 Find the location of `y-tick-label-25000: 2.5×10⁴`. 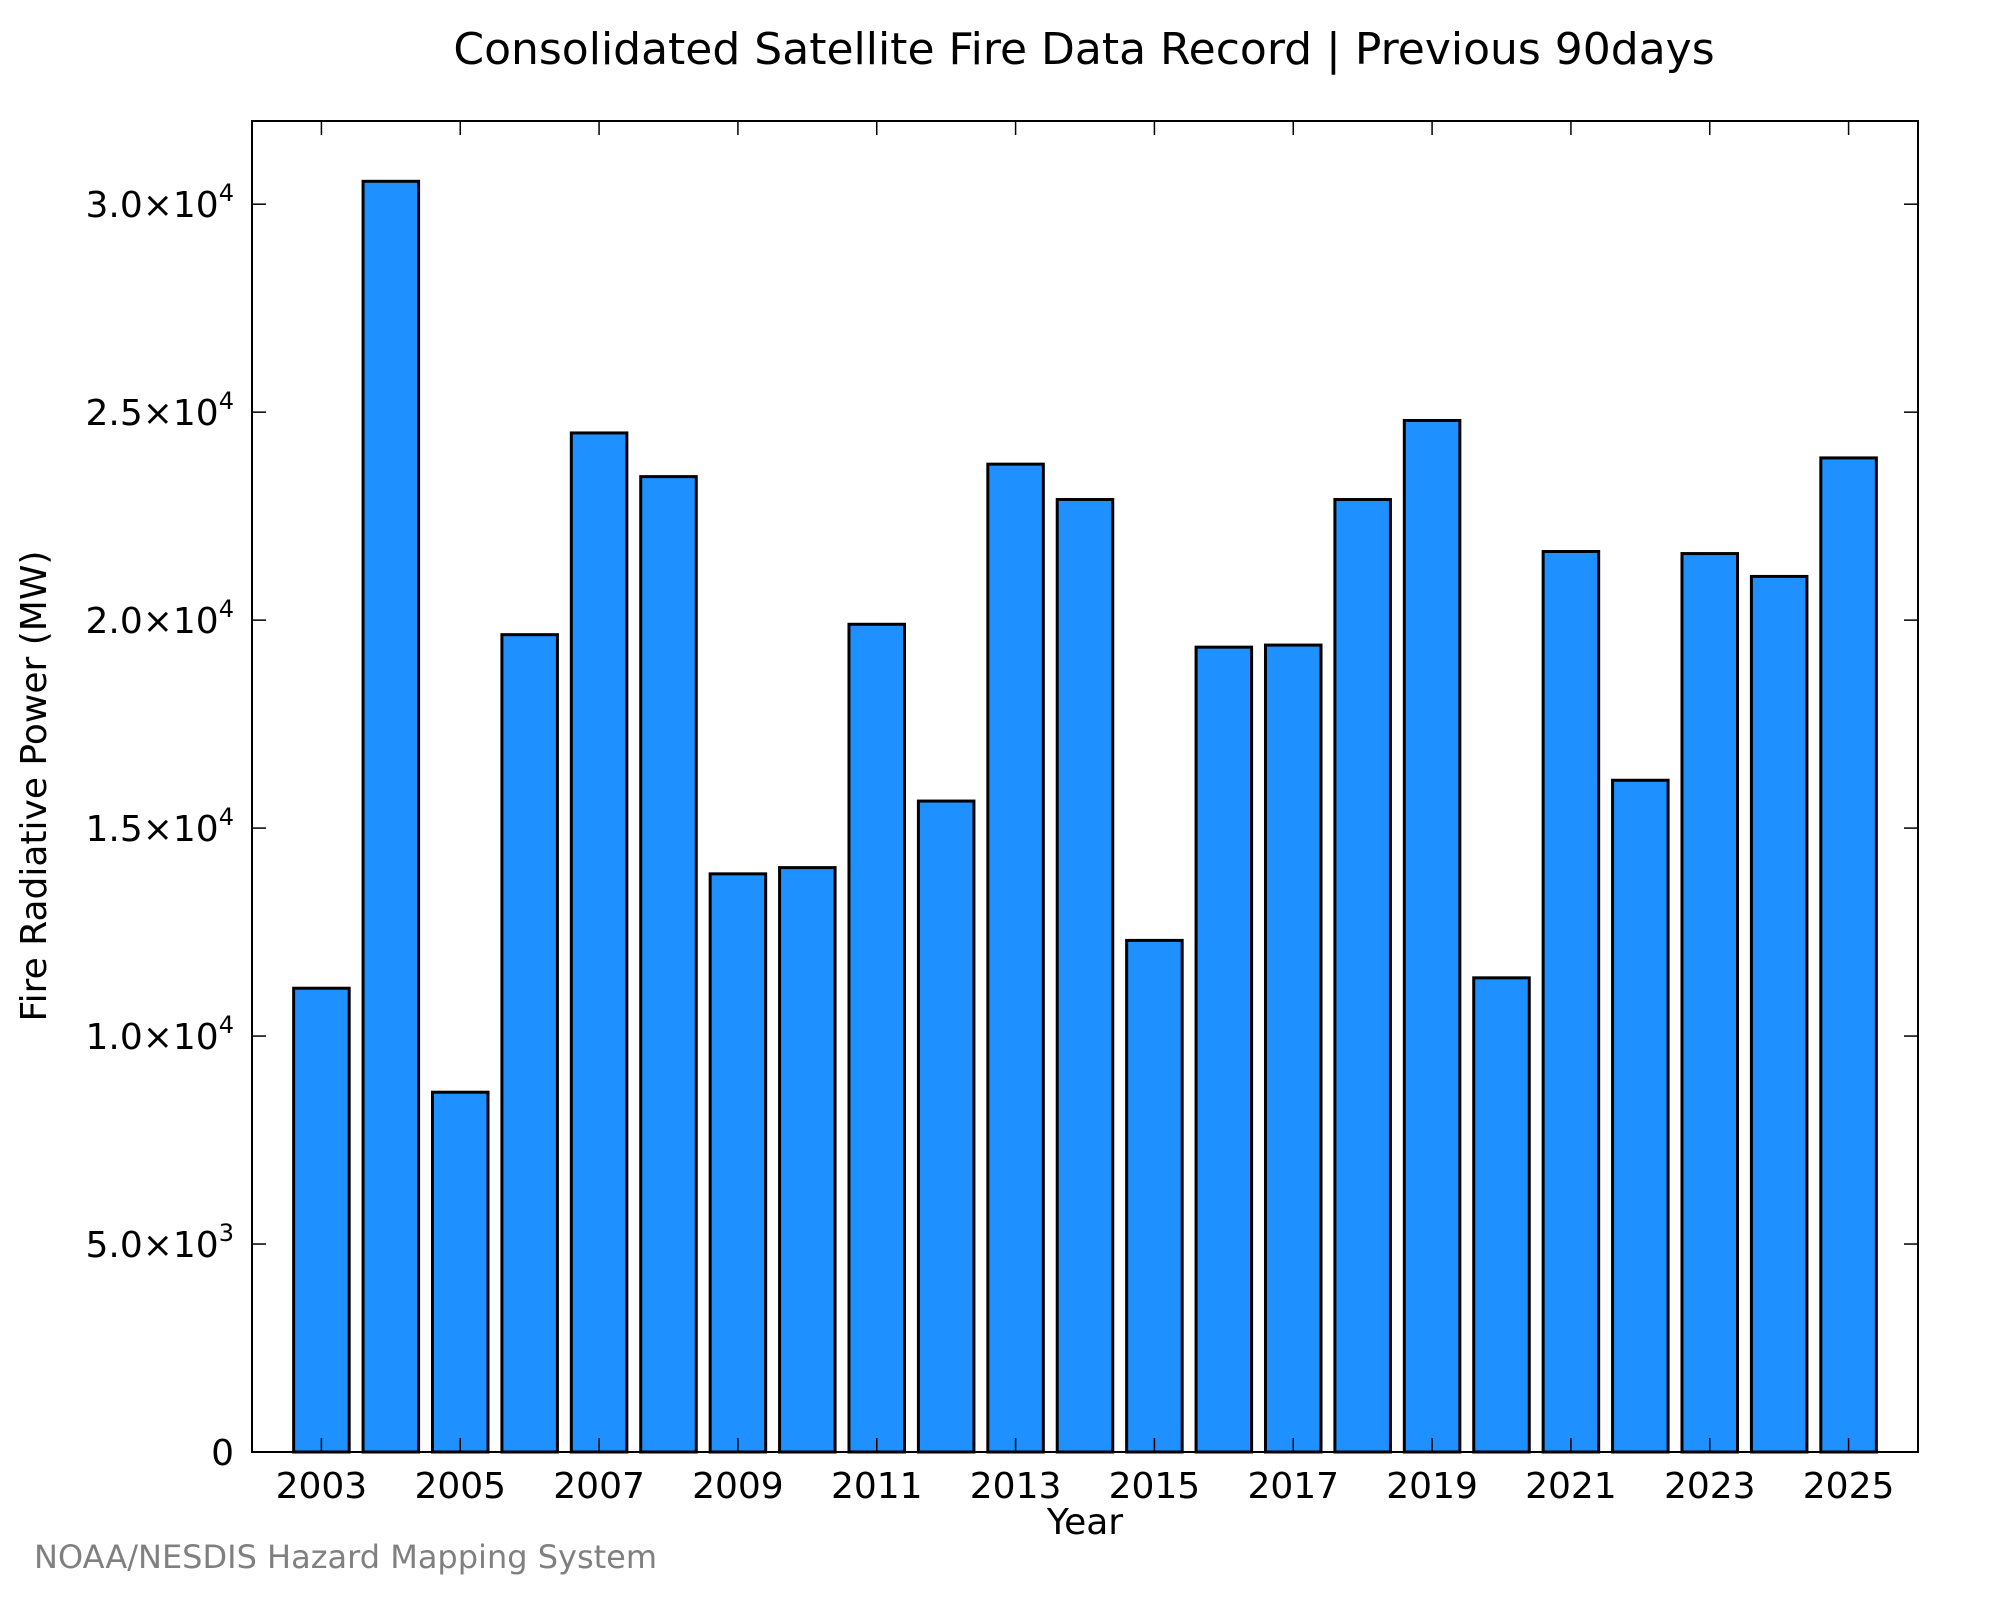

y-tick-label-25000: 2.5×10⁴ is located at coordinates (159, 410).